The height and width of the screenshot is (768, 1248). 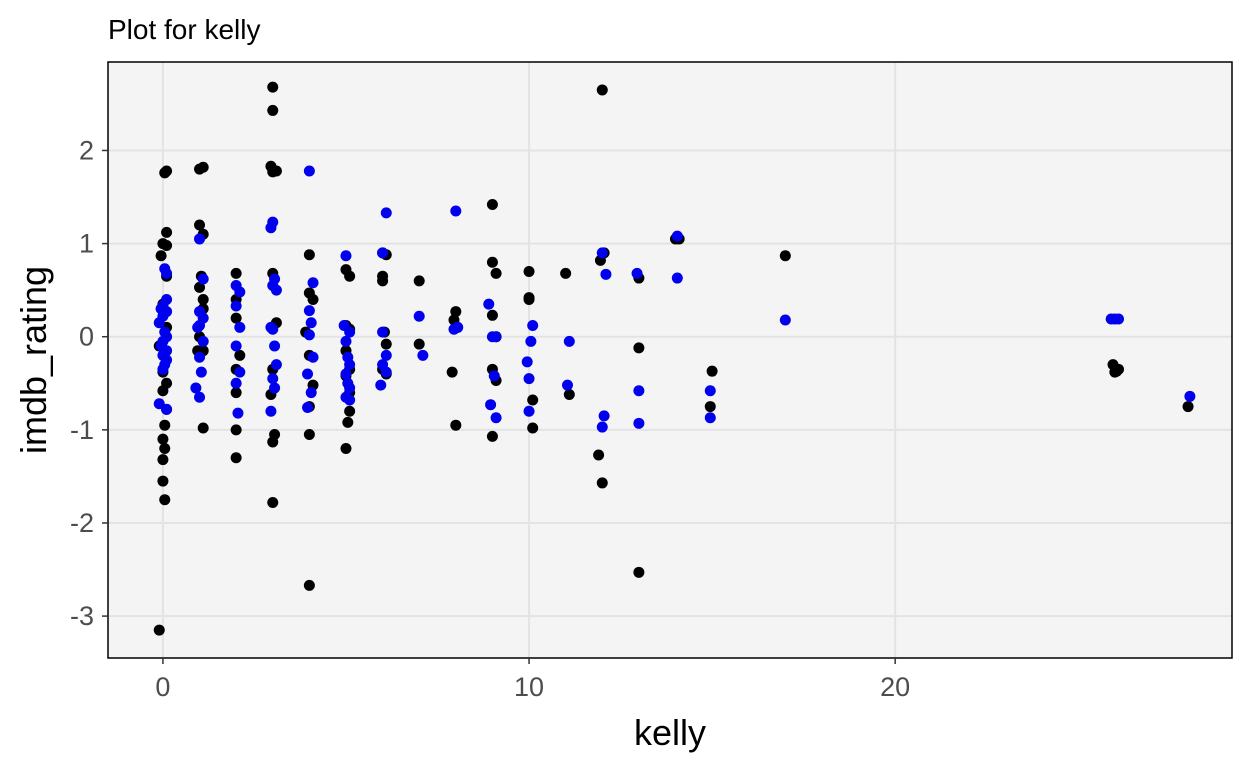 What do you see at coordinates (86, 337) in the screenshot?
I see `y-tick-label: 0` at bounding box center [86, 337].